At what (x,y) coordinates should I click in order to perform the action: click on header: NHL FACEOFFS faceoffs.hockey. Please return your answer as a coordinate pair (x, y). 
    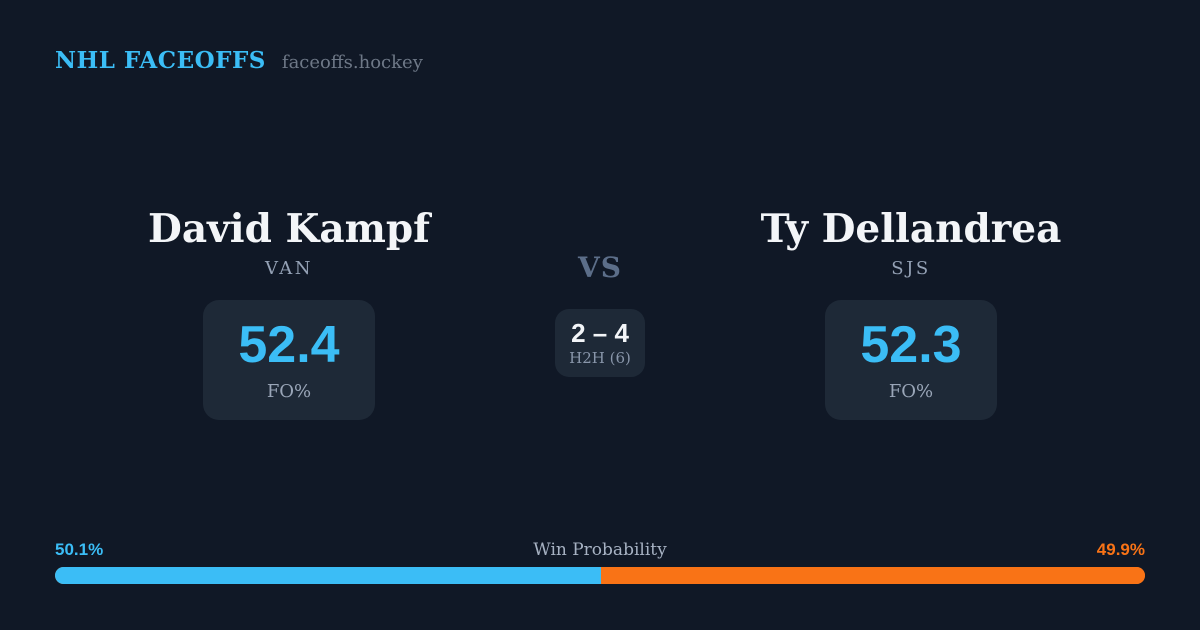
    Looking at the image, I should click on (239, 60).